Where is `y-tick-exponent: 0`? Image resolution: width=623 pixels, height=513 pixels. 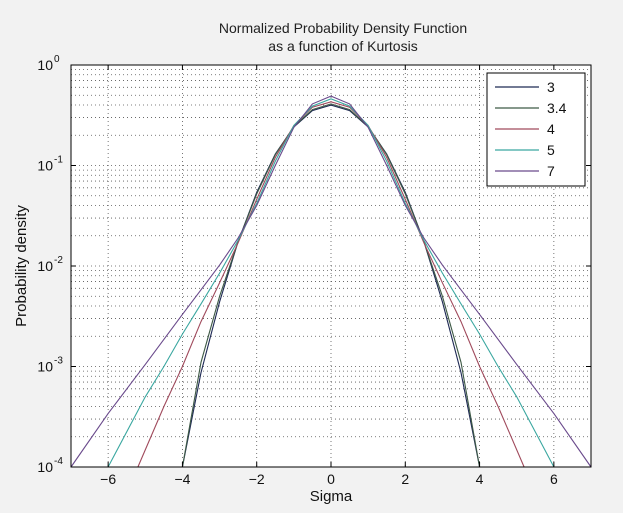 y-tick-exponent: 0 is located at coordinates (57, 59).